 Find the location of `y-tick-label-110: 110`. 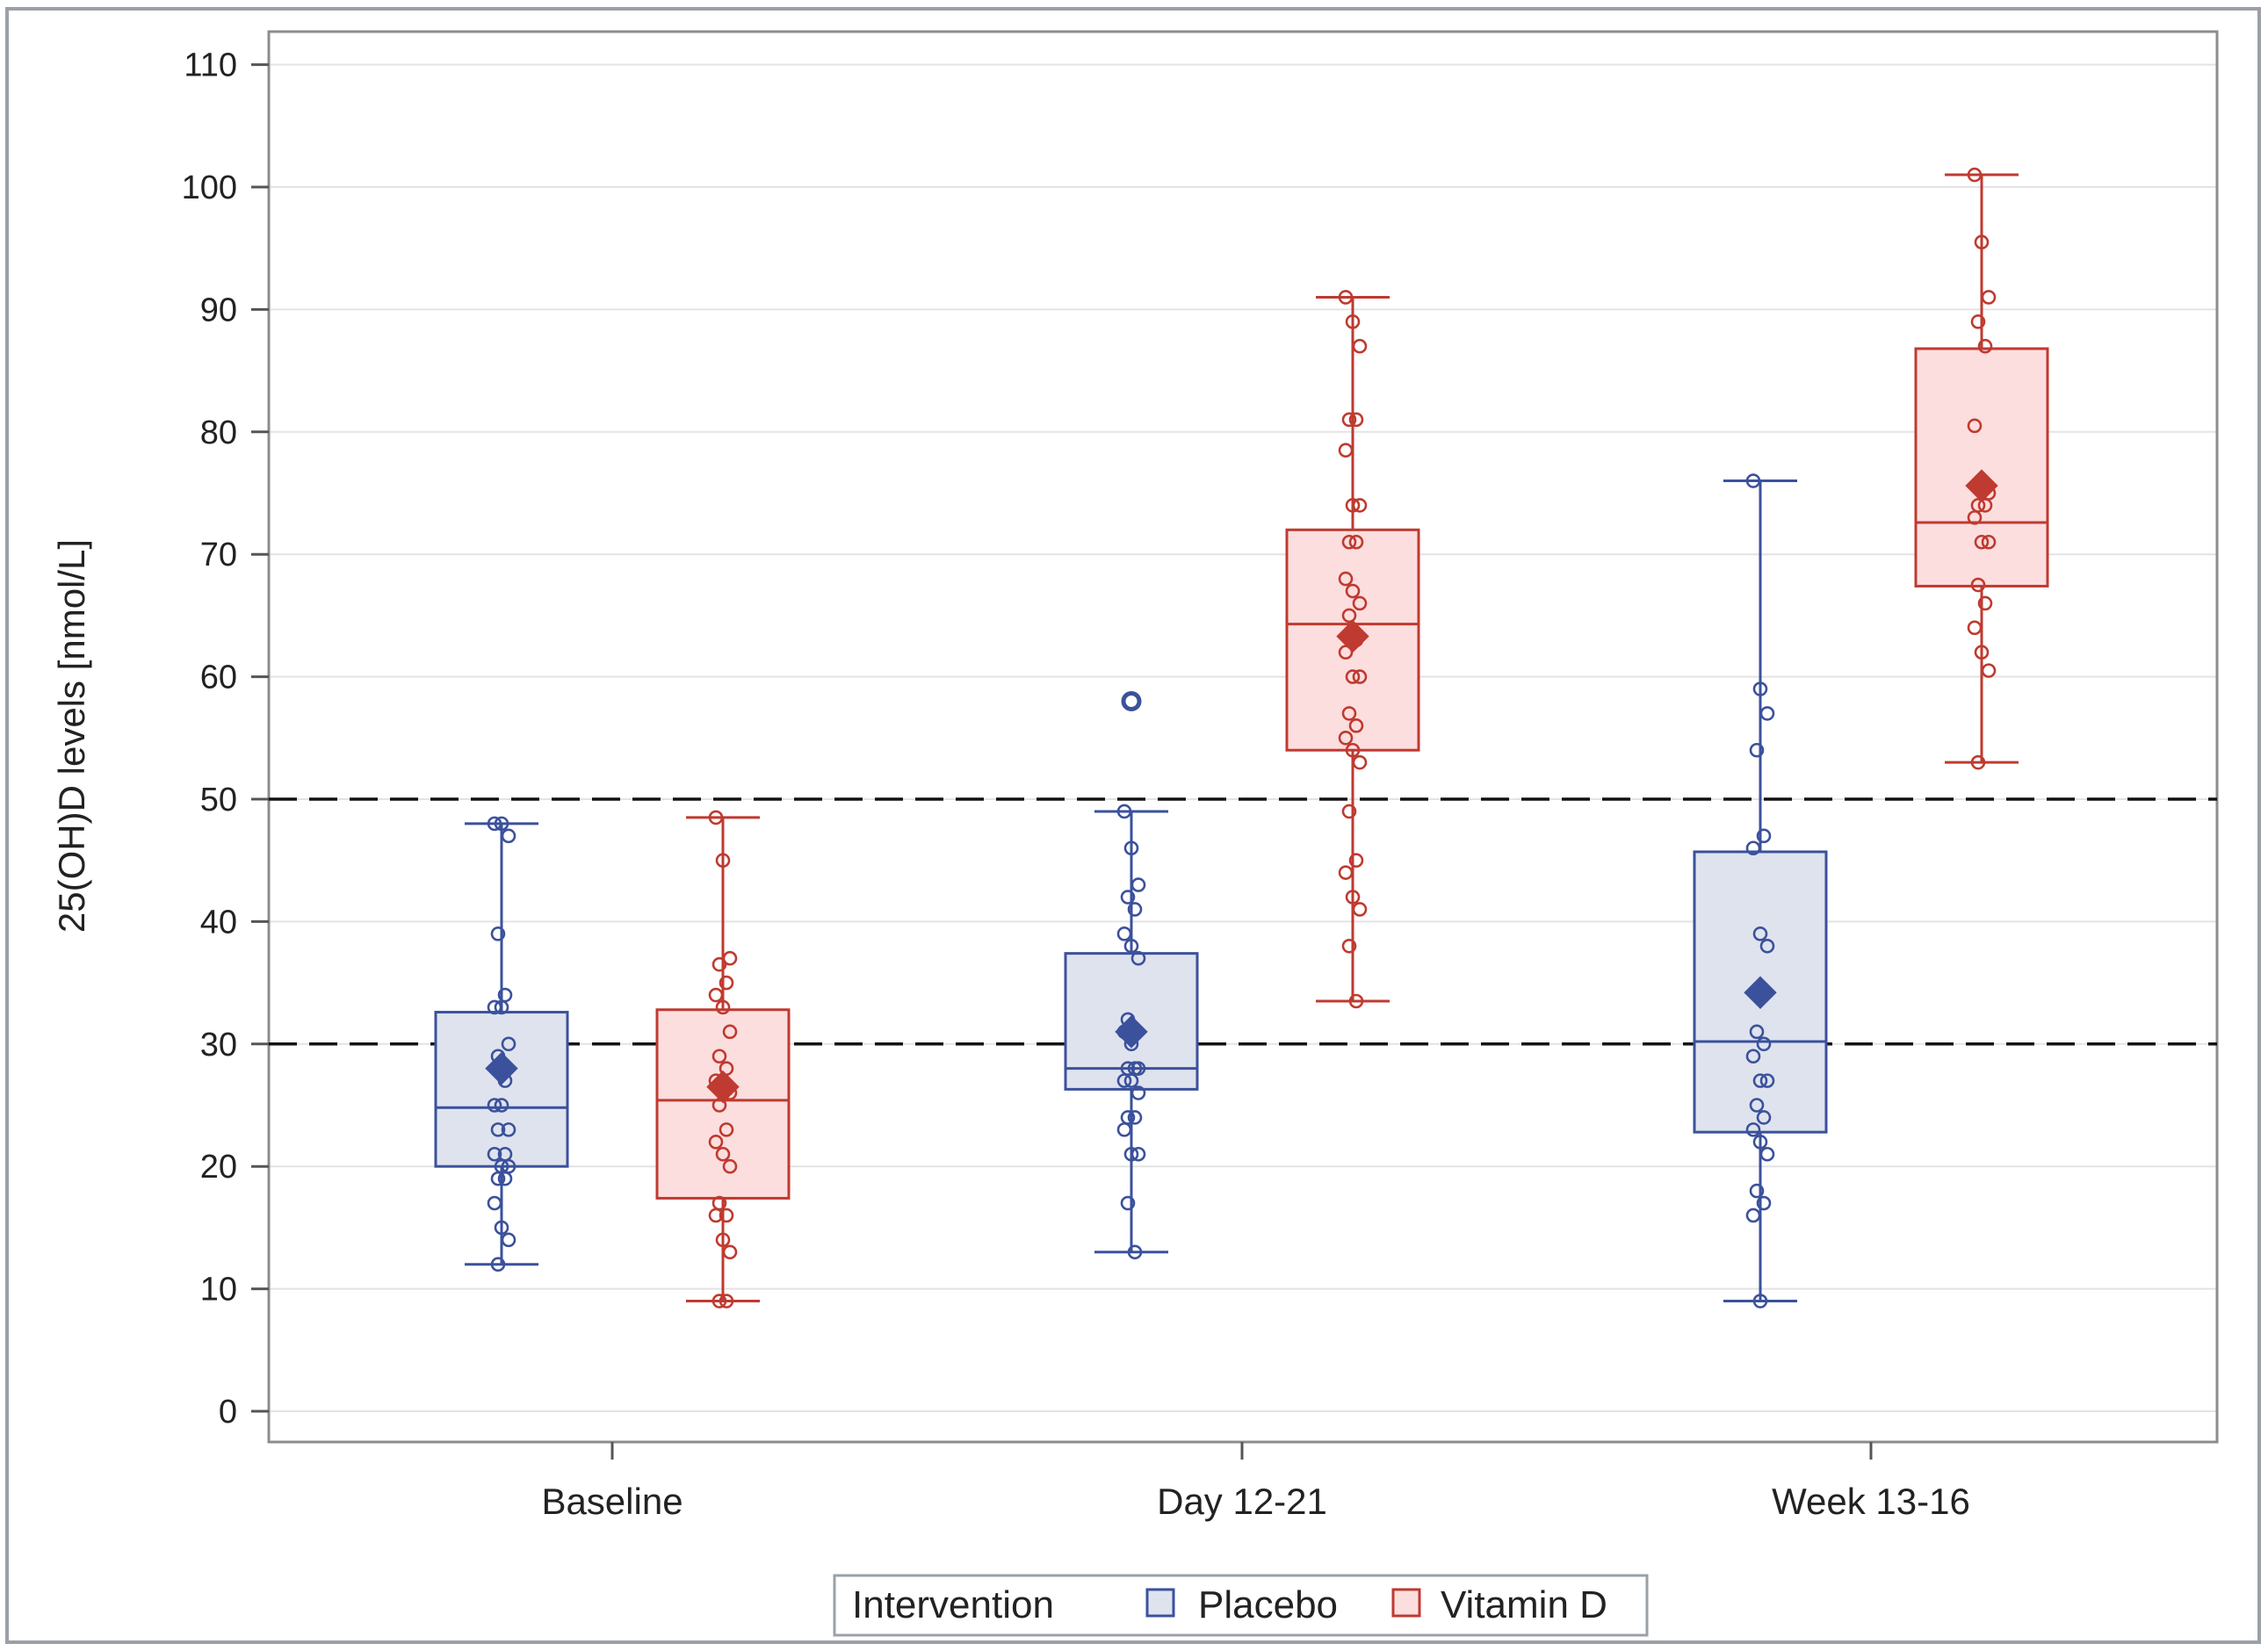

y-tick-label-110: 110 is located at coordinates (211, 65).